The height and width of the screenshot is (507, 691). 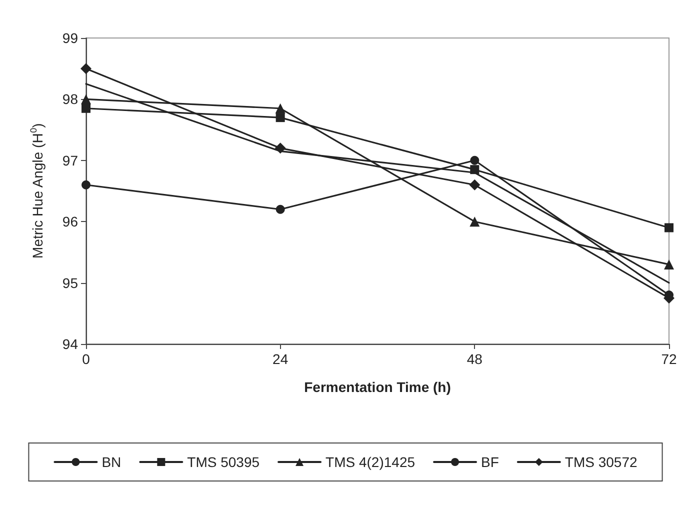 What do you see at coordinates (490, 462) in the screenshot?
I see `legend-label: BF` at bounding box center [490, 462].